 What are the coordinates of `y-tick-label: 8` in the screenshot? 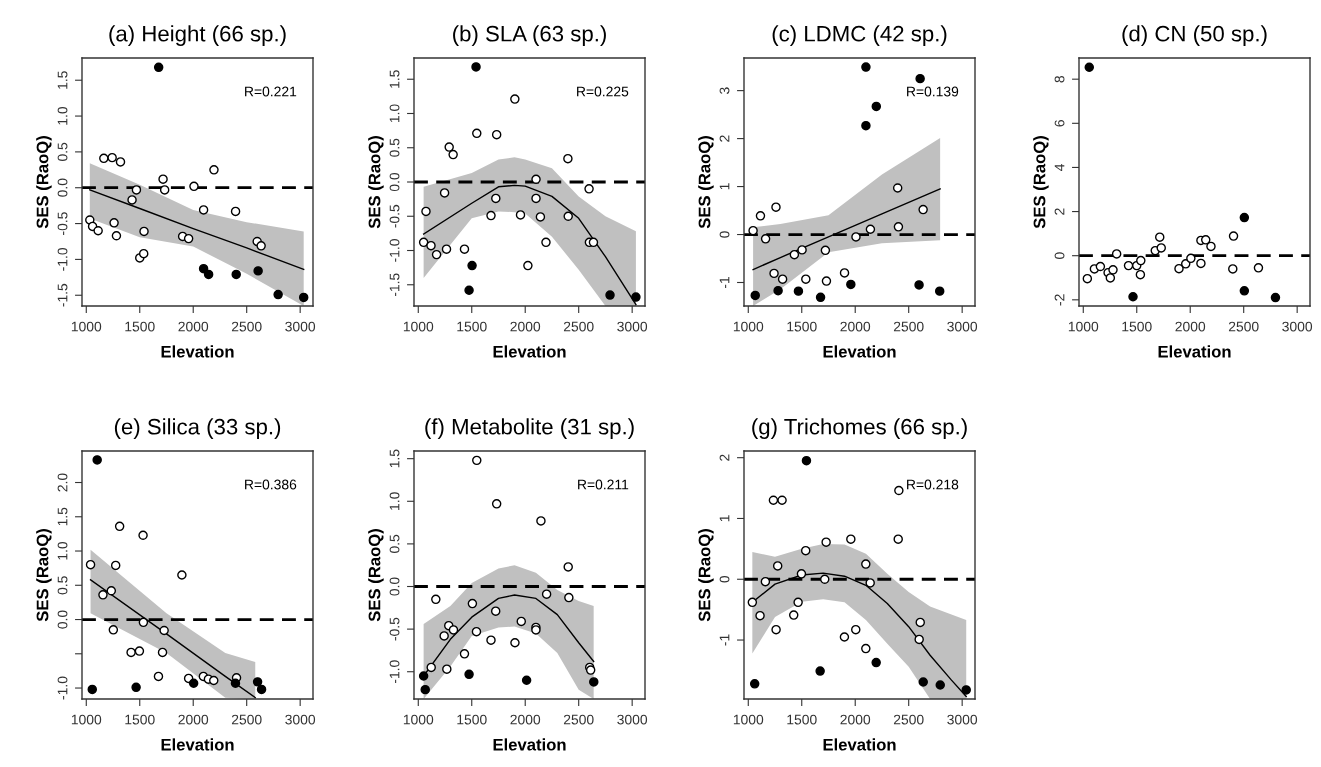 It's located at (1059, 79).